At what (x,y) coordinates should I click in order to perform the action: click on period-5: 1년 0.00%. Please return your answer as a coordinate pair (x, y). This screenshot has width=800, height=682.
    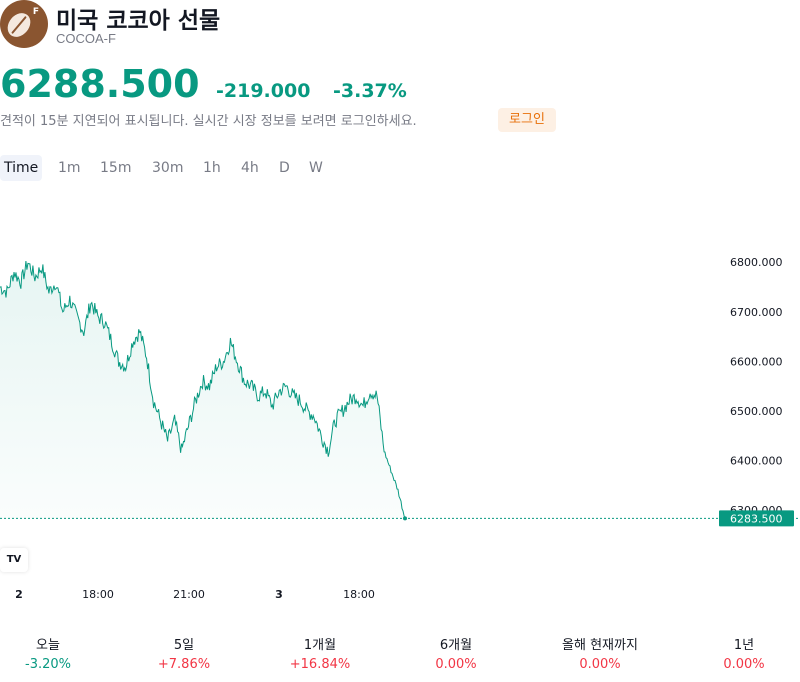
    Looking at the image, I should click on (742, 653).